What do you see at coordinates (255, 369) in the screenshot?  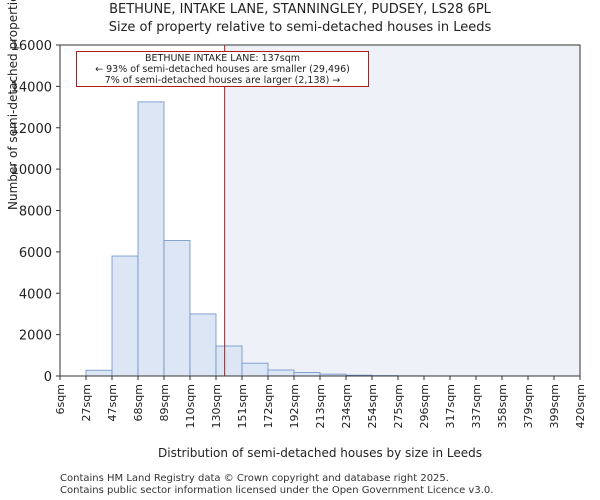 I see `bar-151sqm` at bounding box center [255, 369].